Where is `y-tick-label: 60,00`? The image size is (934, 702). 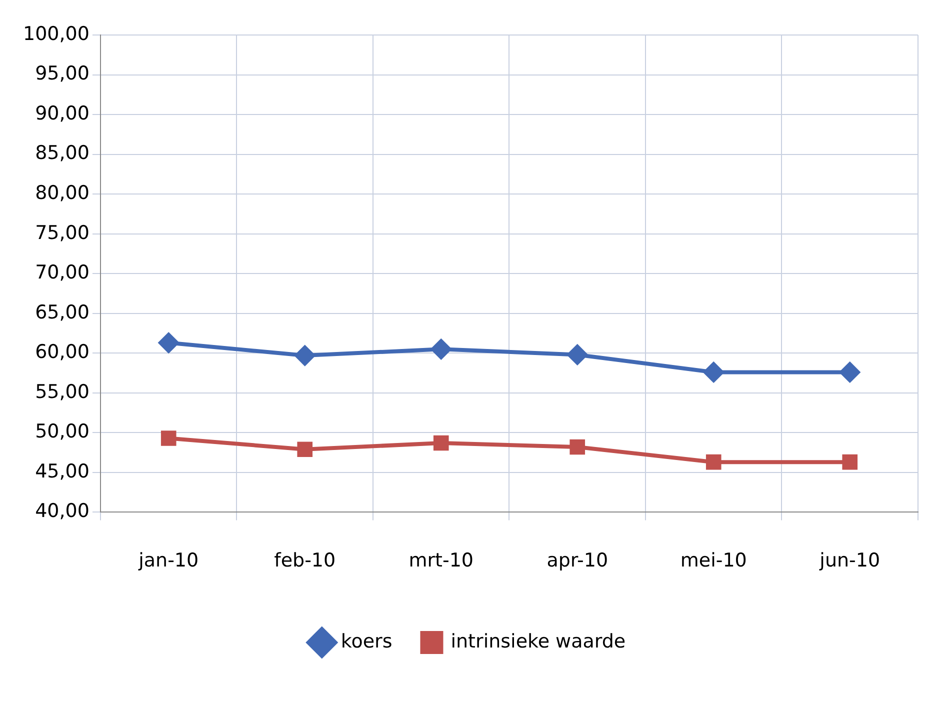 y-tick-label: 60,00 is located at coordinates (62, 352).